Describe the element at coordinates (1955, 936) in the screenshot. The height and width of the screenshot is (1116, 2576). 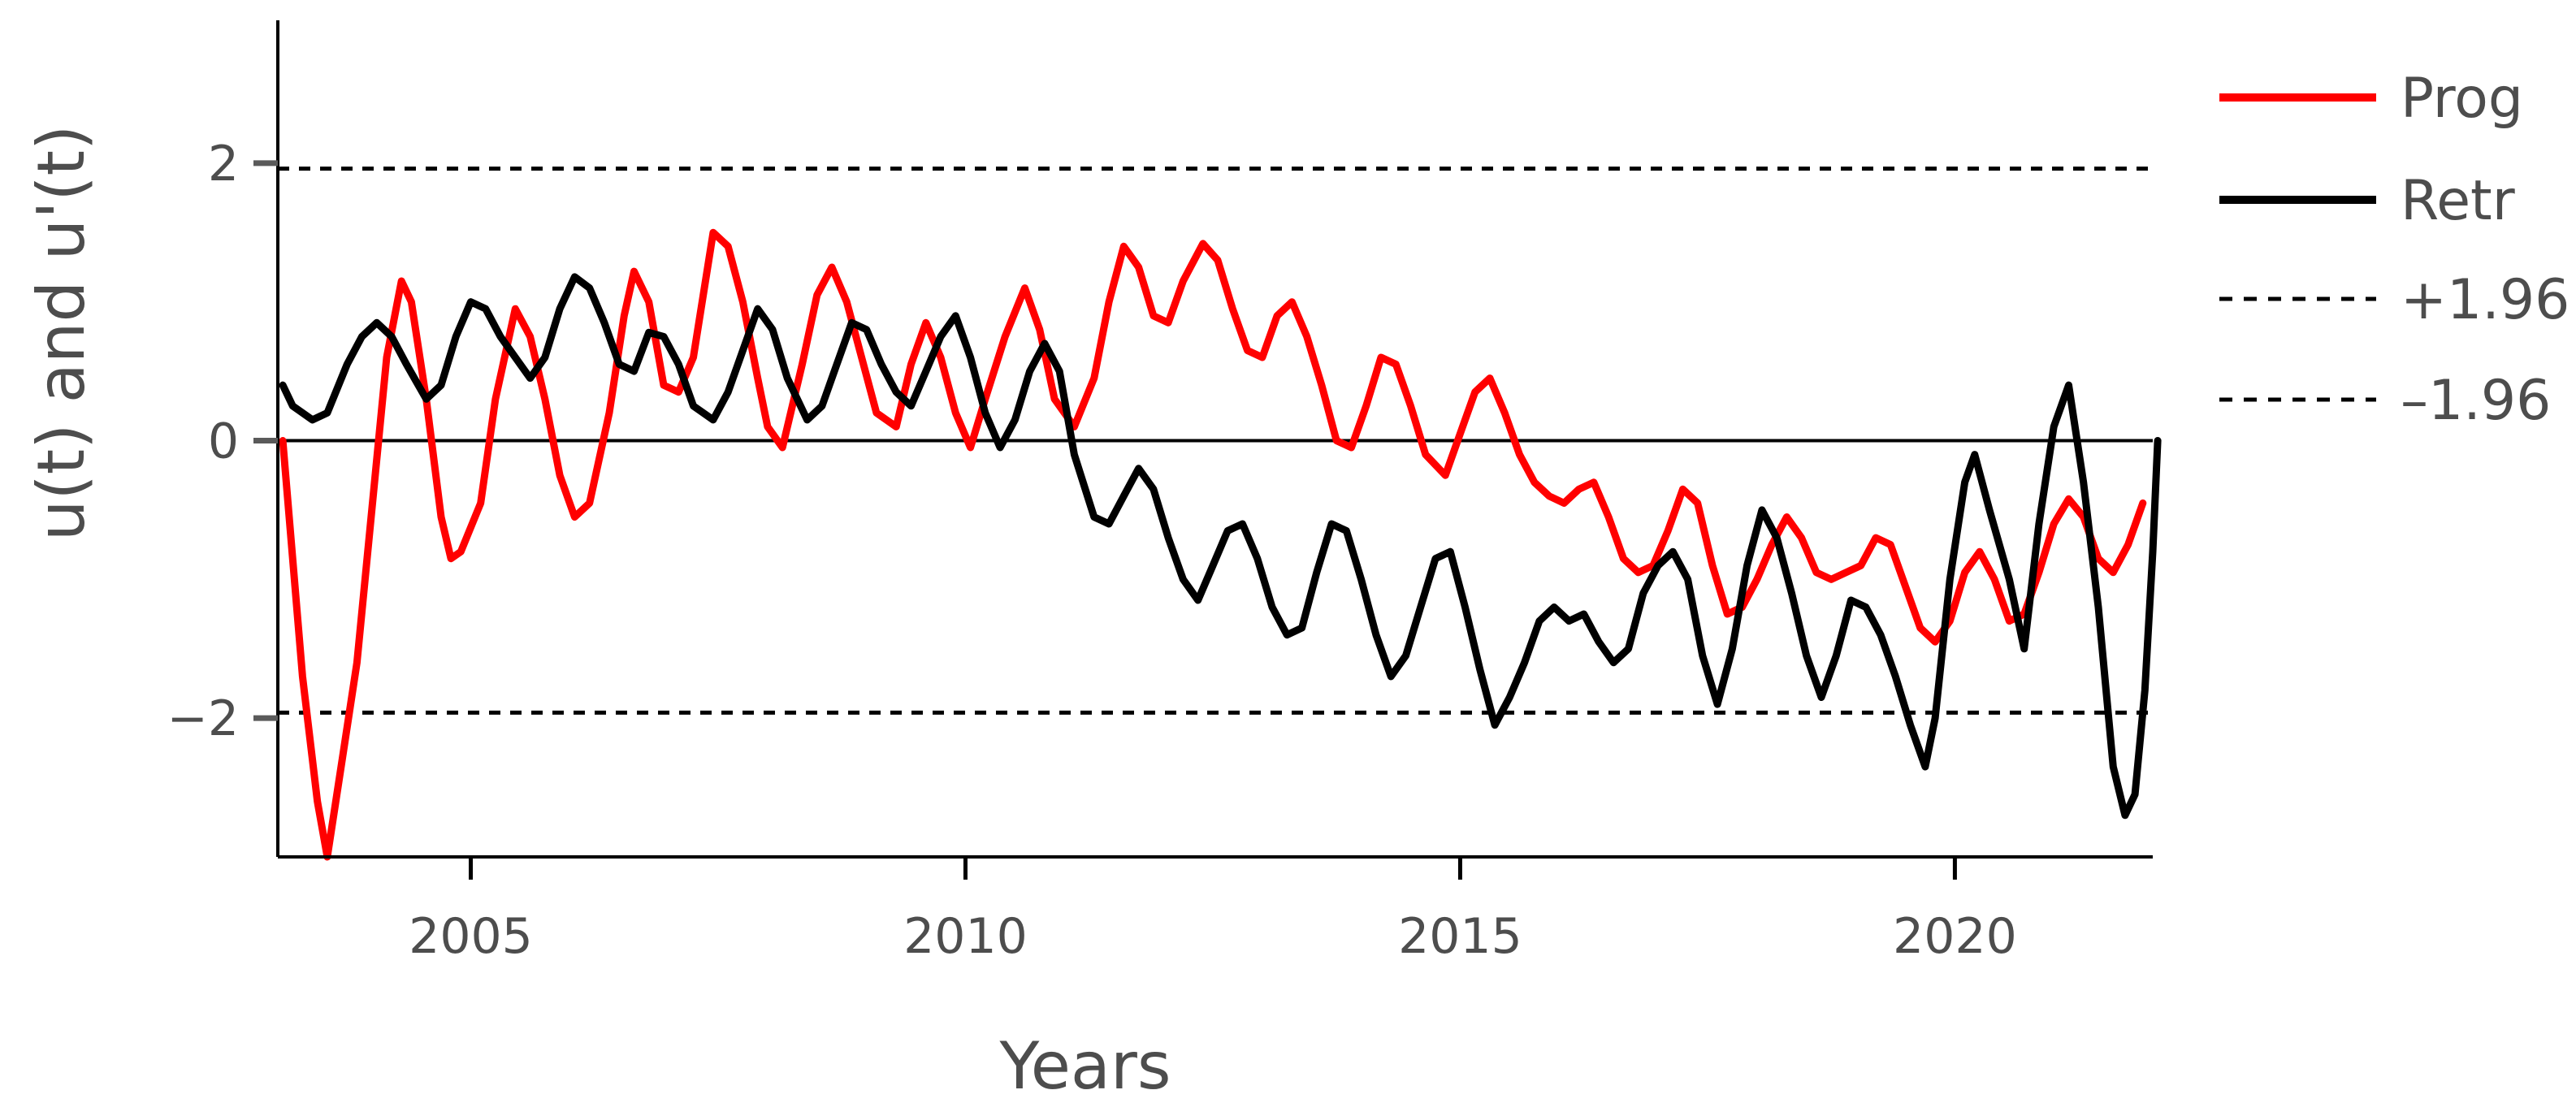
I see `x-tick-label: 2020` at that location.